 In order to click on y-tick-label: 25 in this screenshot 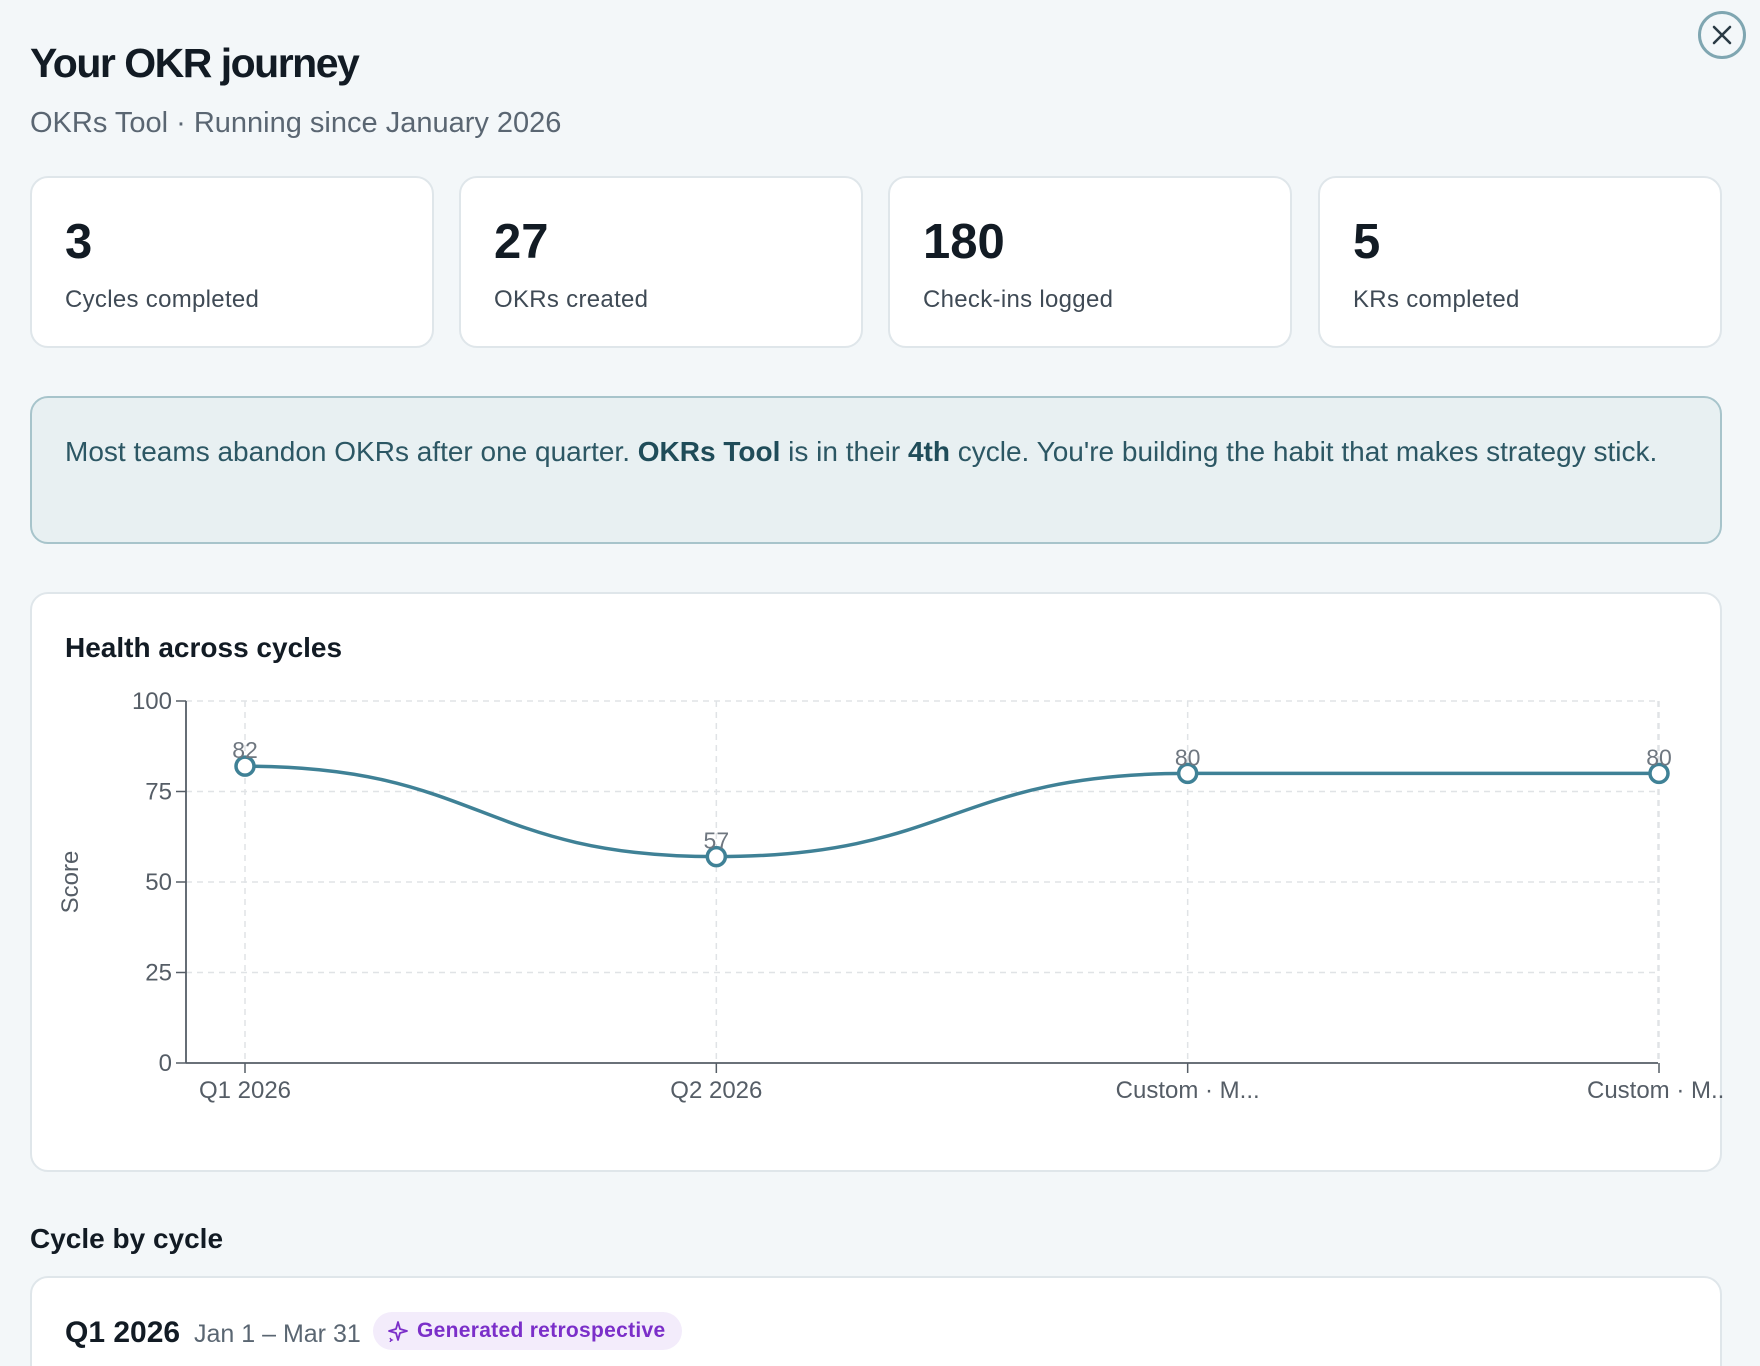, I will do `click(158, 973)`.